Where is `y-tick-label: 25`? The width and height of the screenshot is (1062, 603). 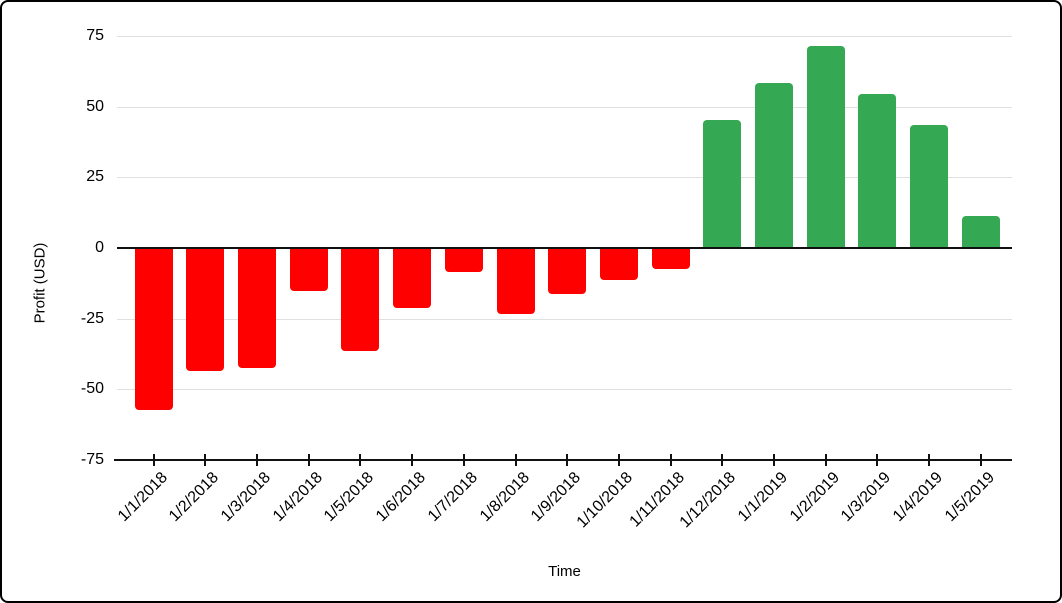 y-tick-label: 25 is located at coordinates (95, 176).